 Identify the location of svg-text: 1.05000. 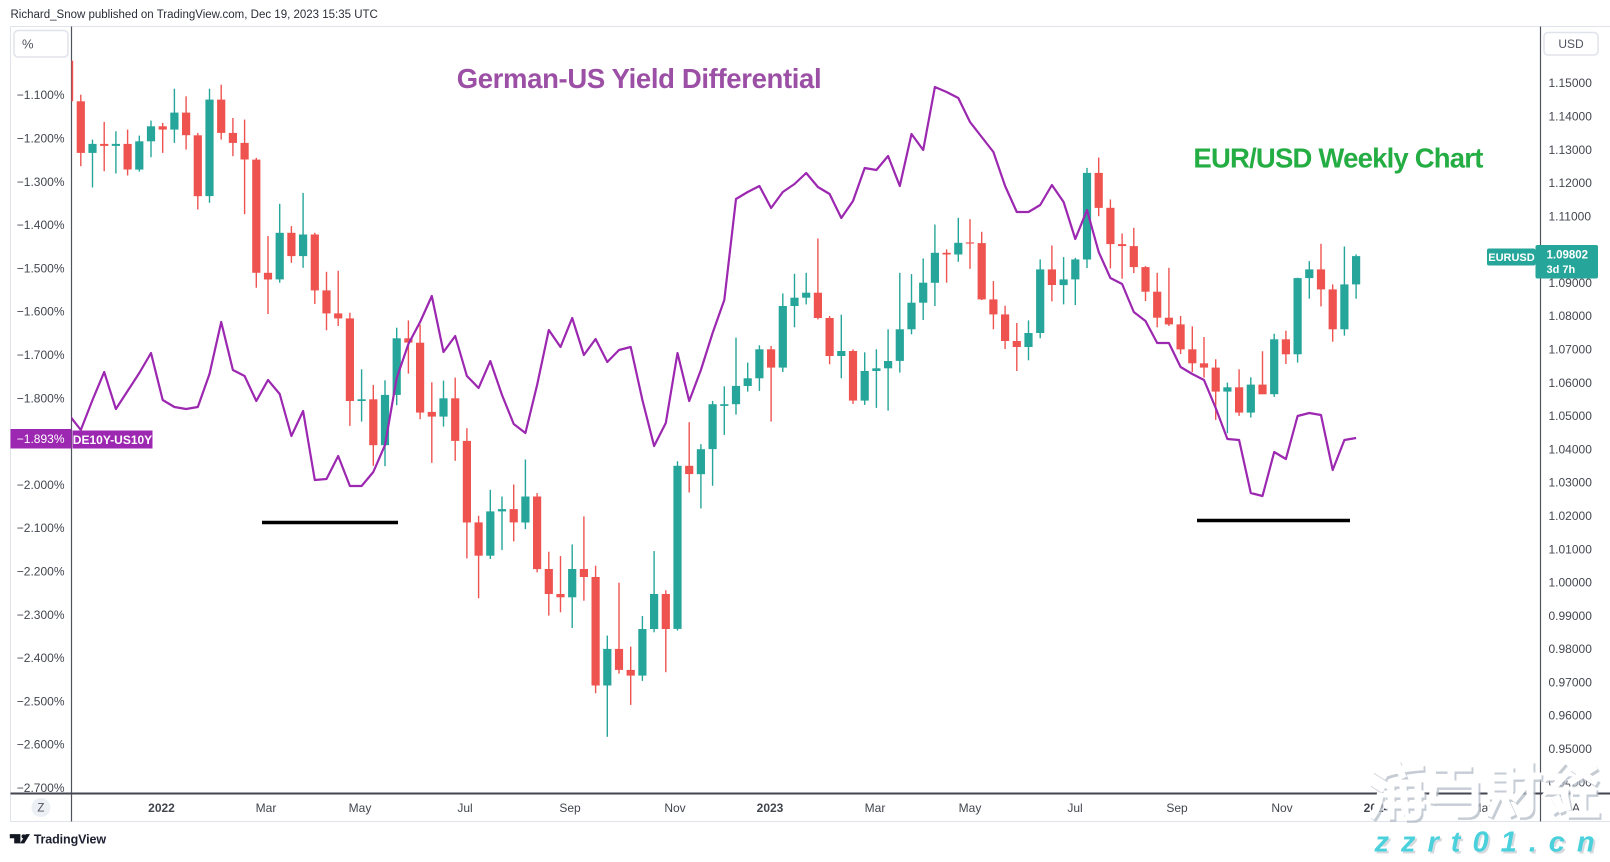
(1571, 416).